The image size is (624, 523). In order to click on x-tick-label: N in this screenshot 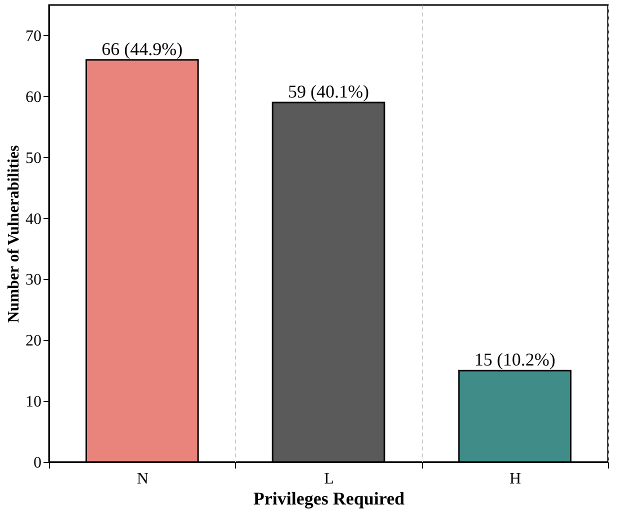, I will do `click(142, 479)`.